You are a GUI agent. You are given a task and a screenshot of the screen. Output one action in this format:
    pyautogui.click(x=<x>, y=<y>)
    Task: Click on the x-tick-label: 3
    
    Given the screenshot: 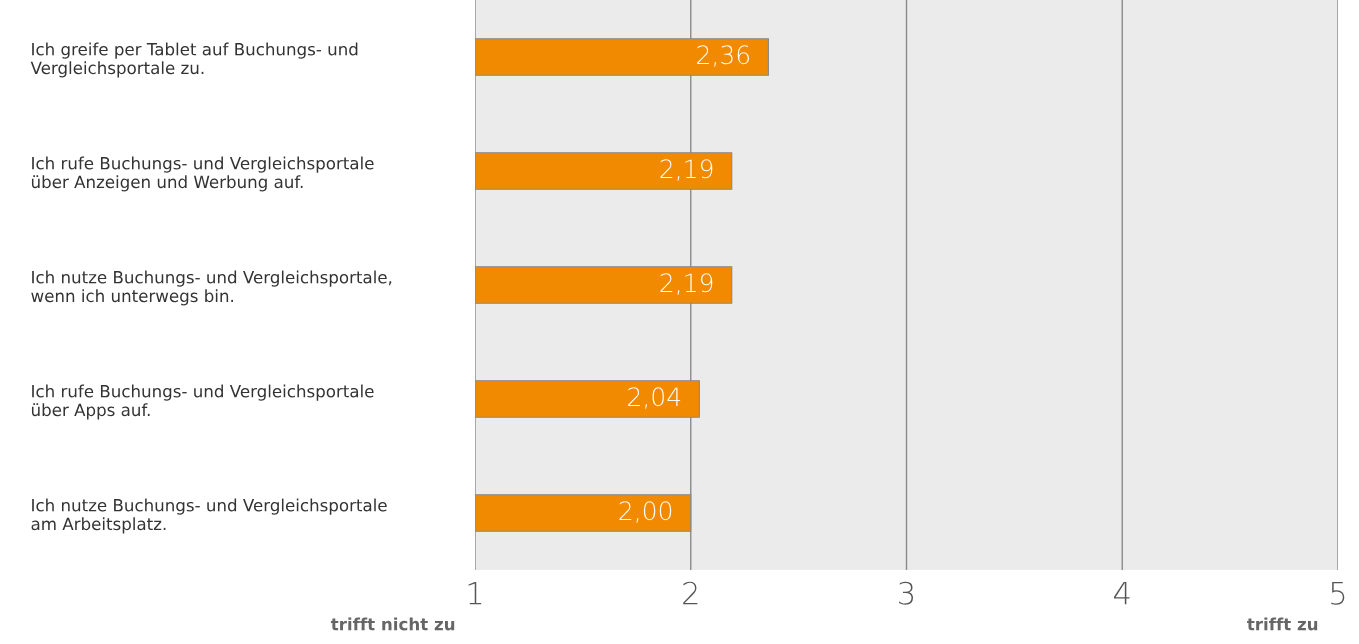 What is the action you would take?
    pyautogui.click(x=906, y=593)
    